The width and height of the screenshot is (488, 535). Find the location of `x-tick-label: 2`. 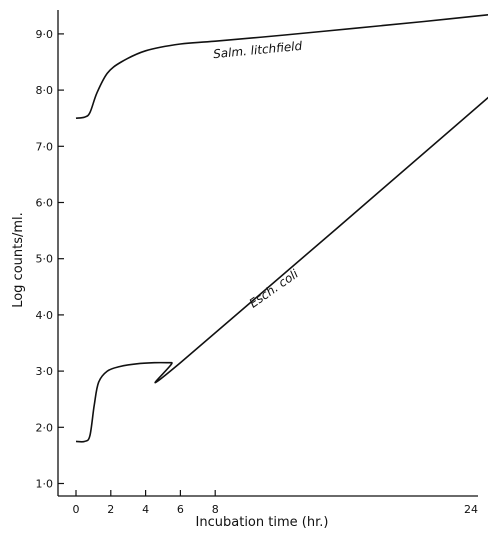

x-tick-label: 2 is located at coordinates (110, 509).